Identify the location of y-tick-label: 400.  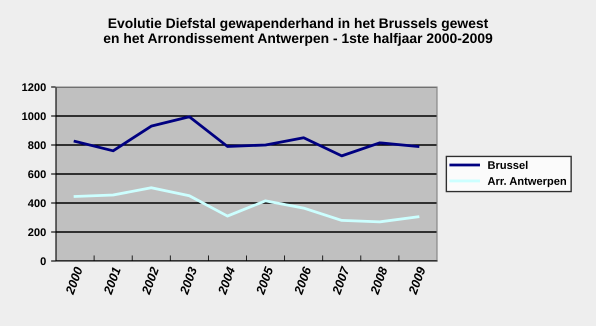
(37, 203).